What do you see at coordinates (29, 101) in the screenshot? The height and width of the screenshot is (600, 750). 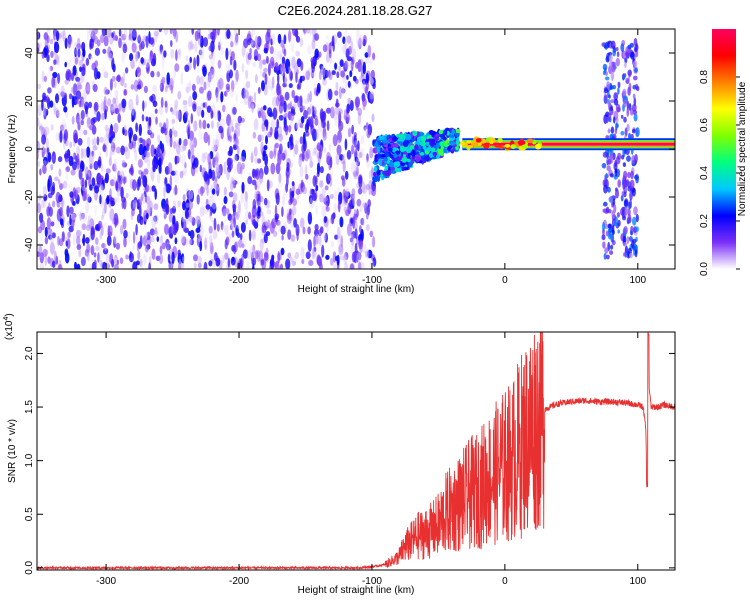 I see `y-tick-label: 20` at bounding box center [29, 101].